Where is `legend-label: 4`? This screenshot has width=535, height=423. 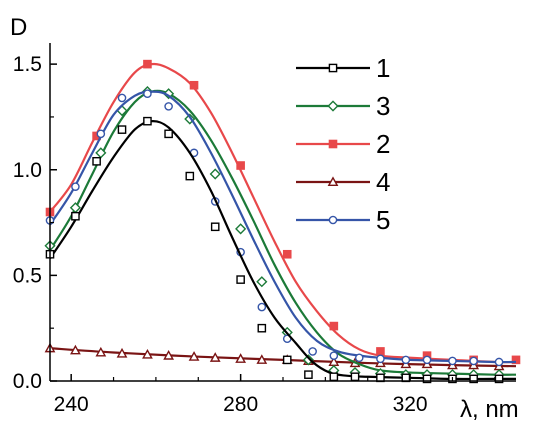
legend-label: 4 is located at coordinates (383, 182).